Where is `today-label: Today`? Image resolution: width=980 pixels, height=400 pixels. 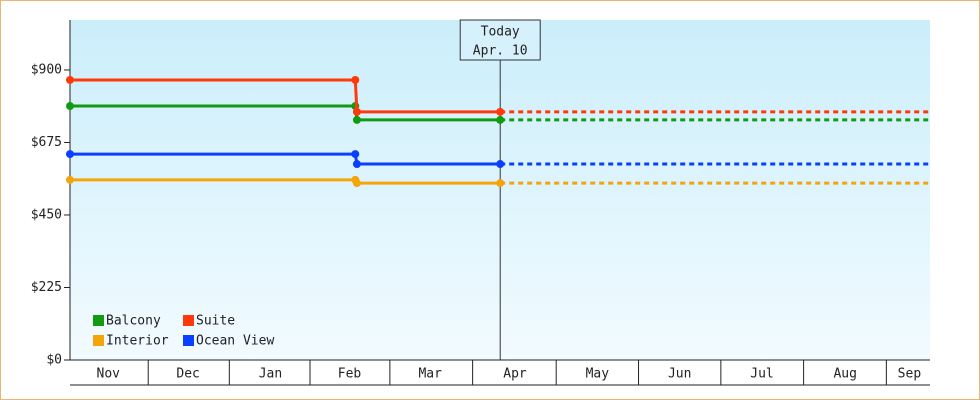 today-label: Today is located at coordinates (500, 32).